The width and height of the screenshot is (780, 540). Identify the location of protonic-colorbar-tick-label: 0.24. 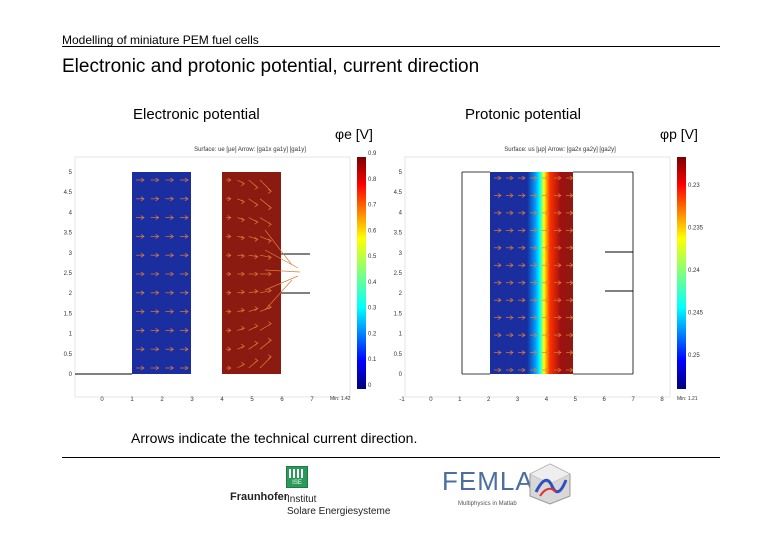
(694, 271).